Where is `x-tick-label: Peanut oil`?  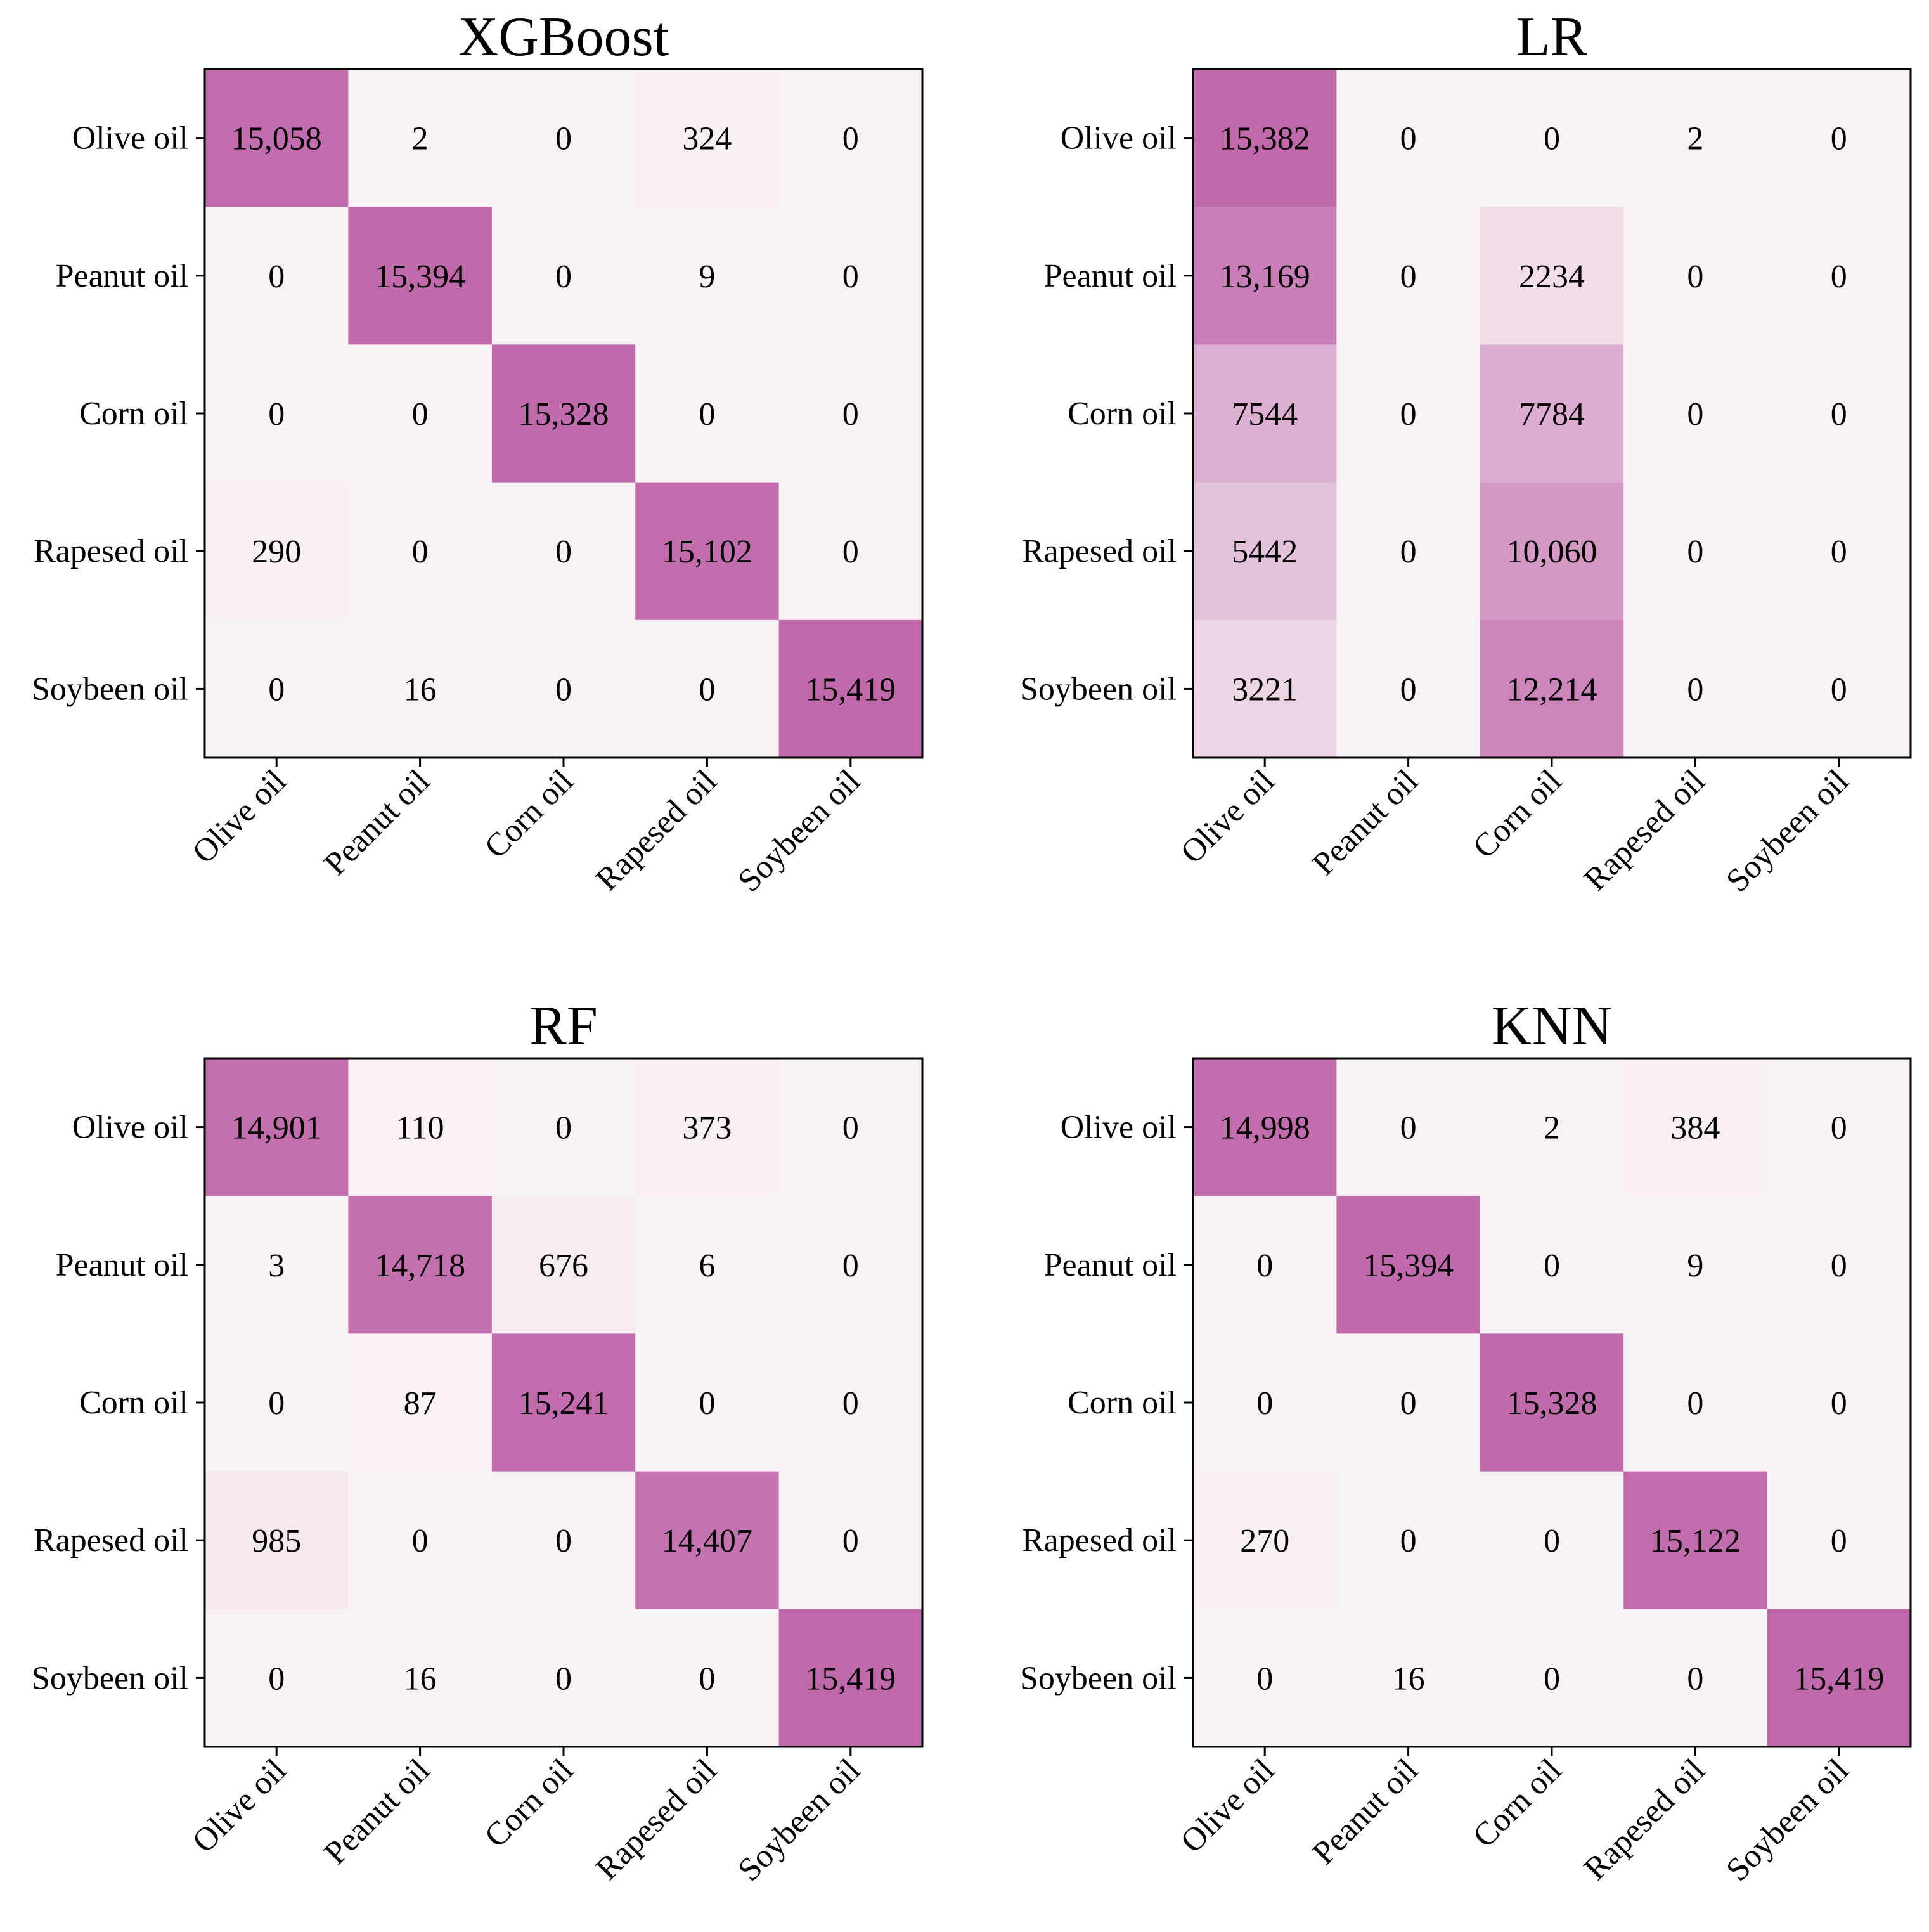
x-tick-label: Peanut oil is located at coordinates (1365, 822).